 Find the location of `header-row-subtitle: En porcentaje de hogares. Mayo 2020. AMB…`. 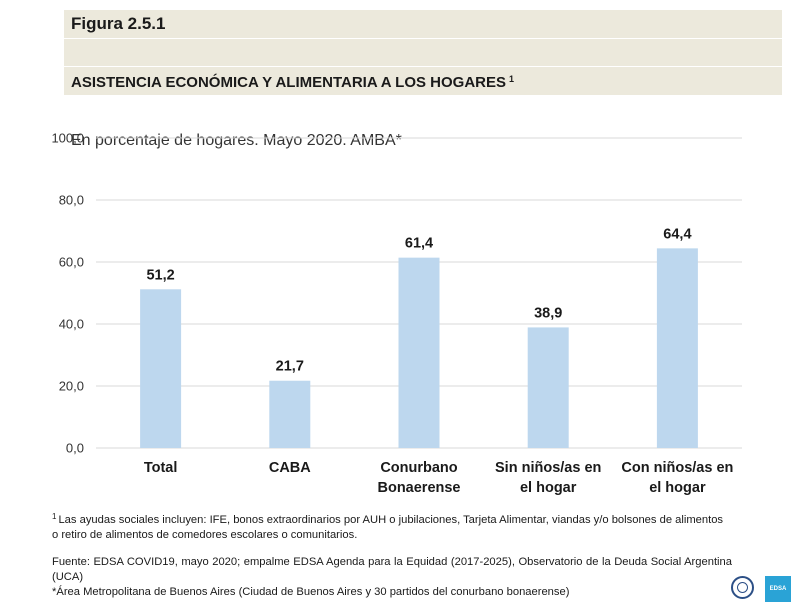

header-row-subtitle: En porcentaje de hogares. Mayo 2020. AMB… is located at coordinates (423, 108).